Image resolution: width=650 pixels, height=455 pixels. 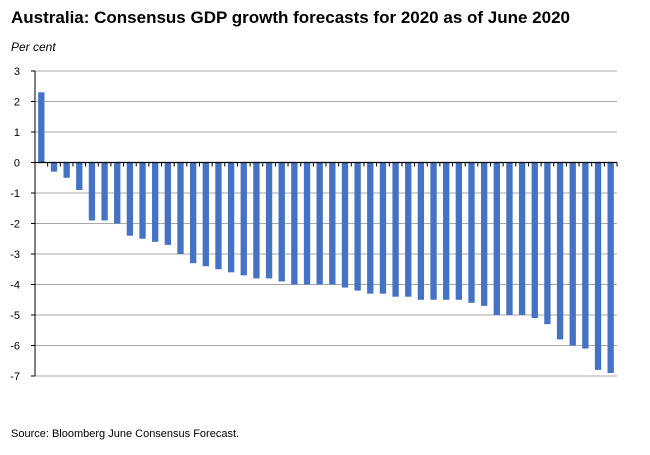 I want to click on y-tick-label: 1, so click(x=17, y=133).